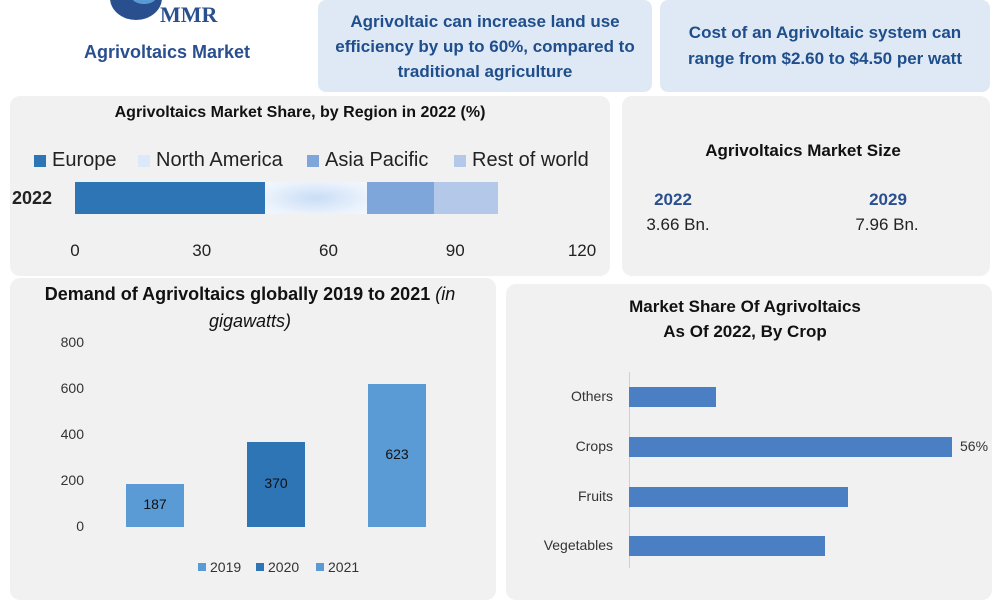  I want to click on category-label-others: Others, so click(591, 396).